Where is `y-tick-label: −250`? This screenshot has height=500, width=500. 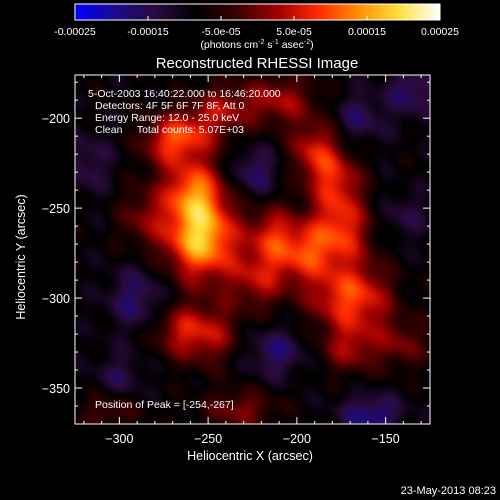 y-tick-label: −250 is located at coordinates (56, 209).